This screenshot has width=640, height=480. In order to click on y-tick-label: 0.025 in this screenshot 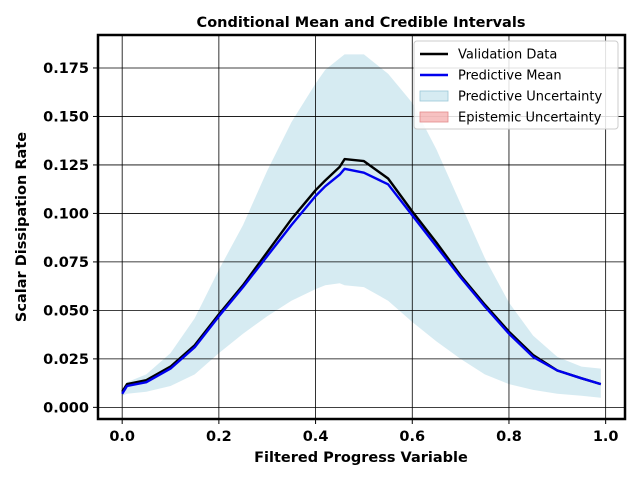, I will do `click(66, 360)`.